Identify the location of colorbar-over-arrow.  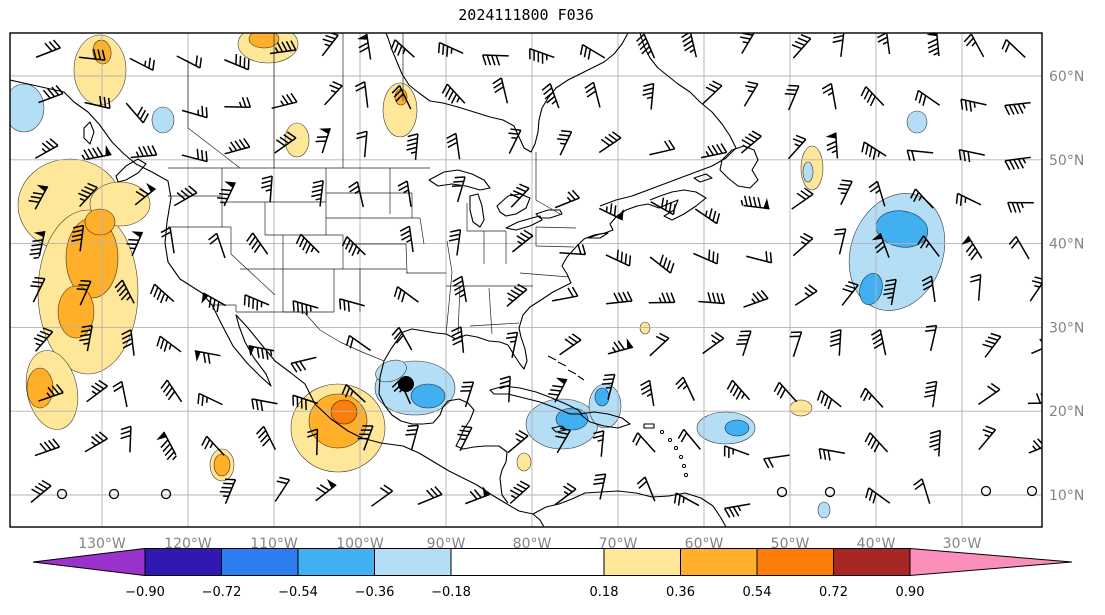
(991, 562).